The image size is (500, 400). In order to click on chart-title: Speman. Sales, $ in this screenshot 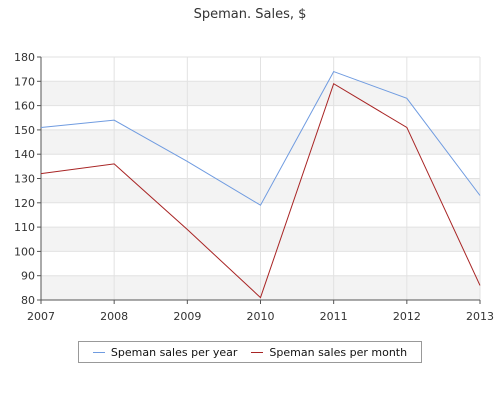, I will do `click(250, 14)`.